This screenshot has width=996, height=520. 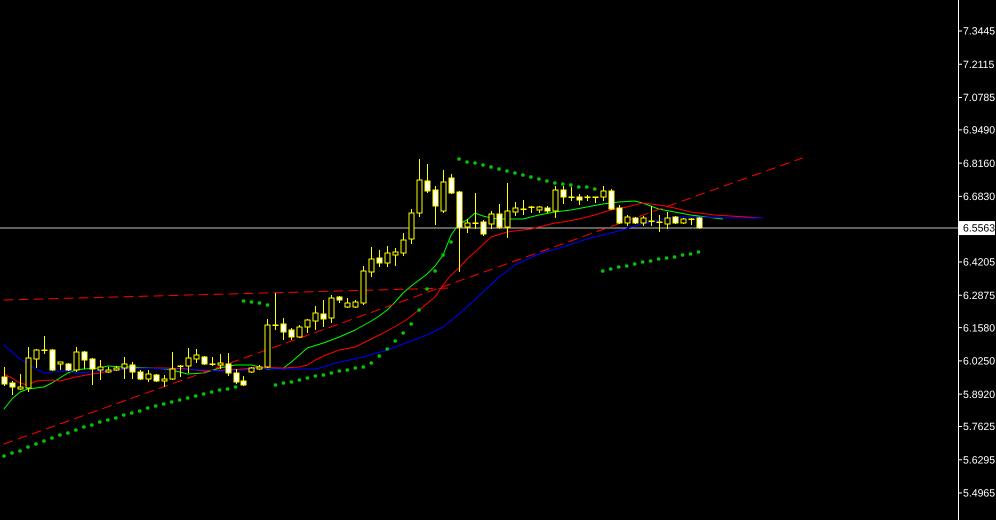 What do you see at coordinates (979, 362) in the screenshot?
I see `y-tick-label: 6.0250` at bounding box center [979, 362].